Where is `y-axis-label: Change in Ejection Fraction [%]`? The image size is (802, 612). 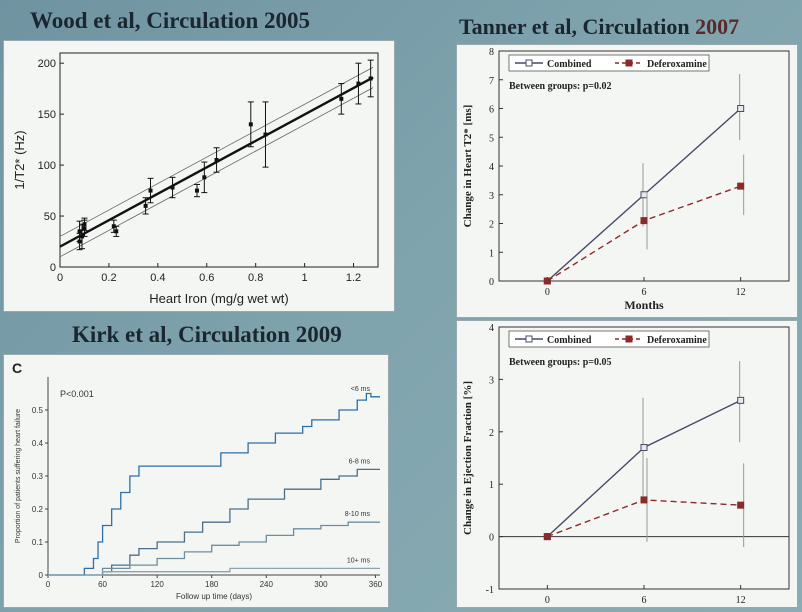
y-axis-label: Change in Ejection Fraction [%] is located at coordinates (468, 458).